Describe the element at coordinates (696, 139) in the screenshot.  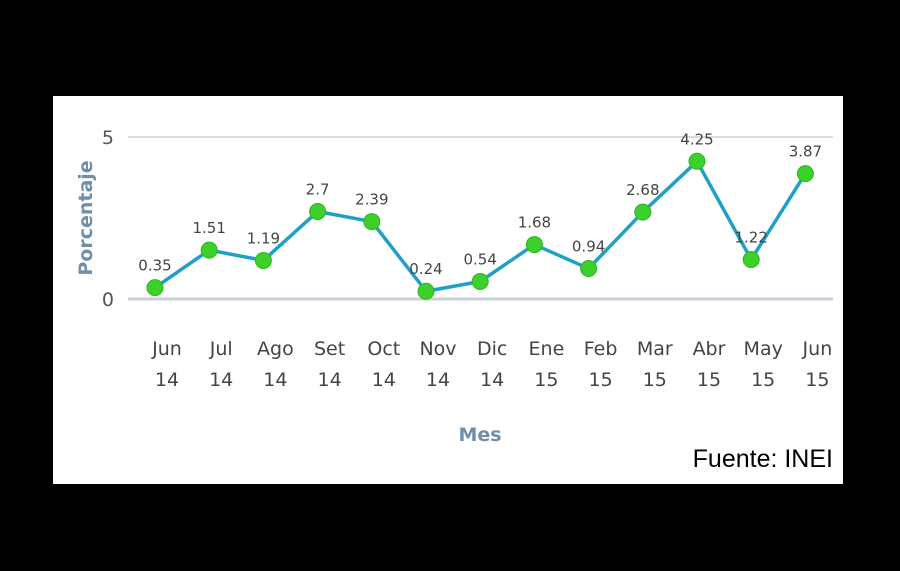
I see `data-label-10: 4.25` at that location.